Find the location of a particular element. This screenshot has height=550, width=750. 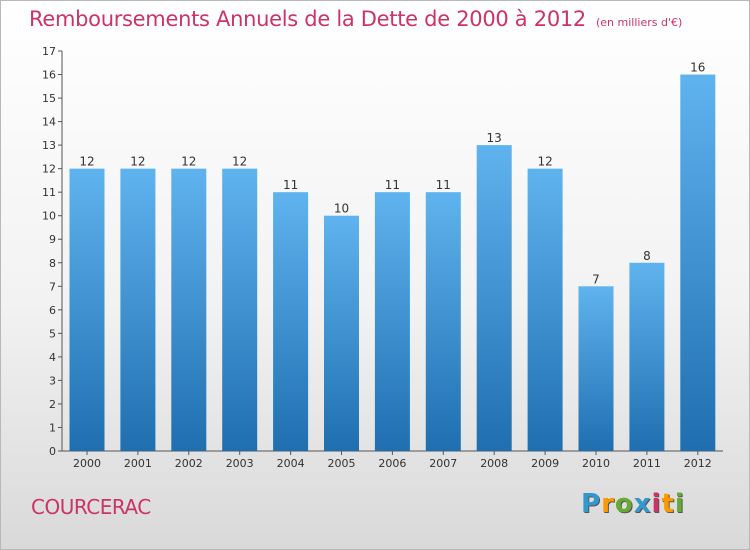

y-tick-label: 11 is located at coordinates (49, 192).